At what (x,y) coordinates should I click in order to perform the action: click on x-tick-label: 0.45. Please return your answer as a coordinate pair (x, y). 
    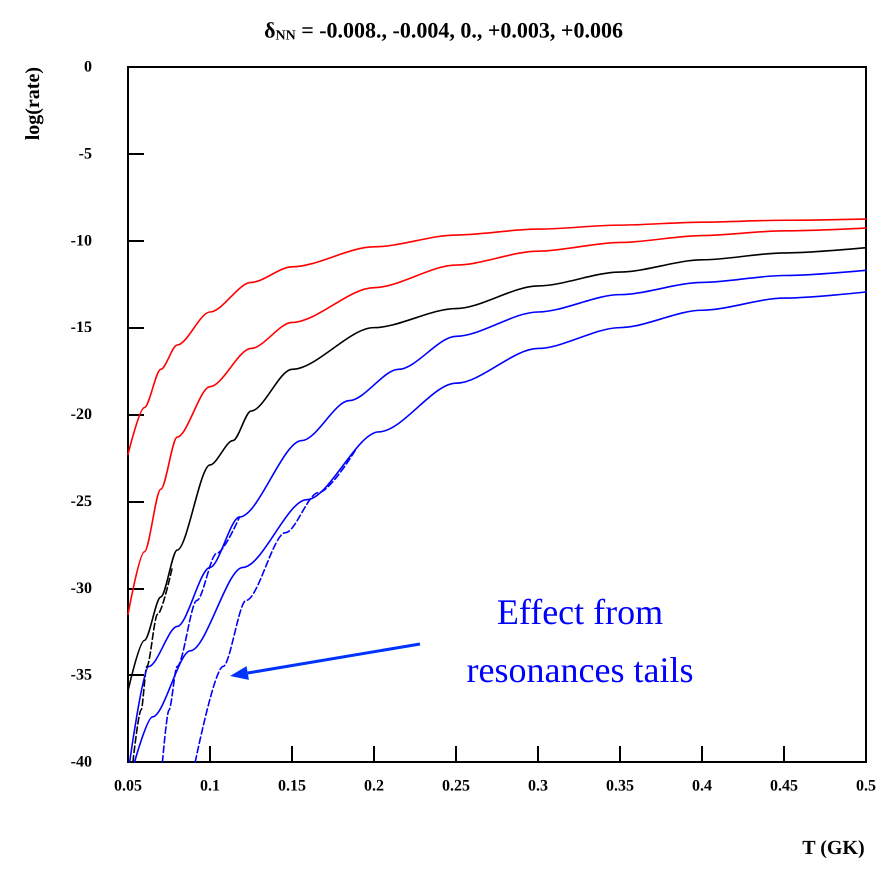
    Looking at the image, I should click on (784, 786).